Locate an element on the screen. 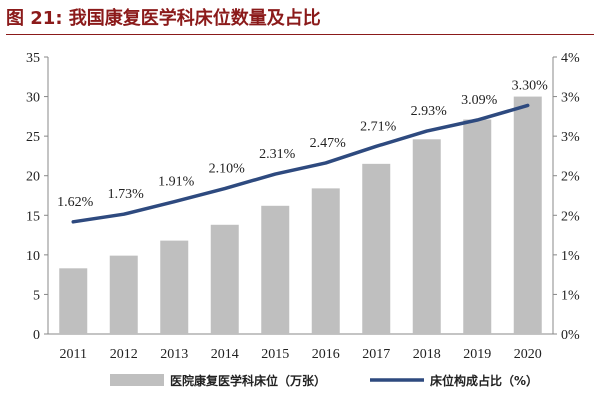  x-tick-label: 2013 is located at coordinates (174, 354).